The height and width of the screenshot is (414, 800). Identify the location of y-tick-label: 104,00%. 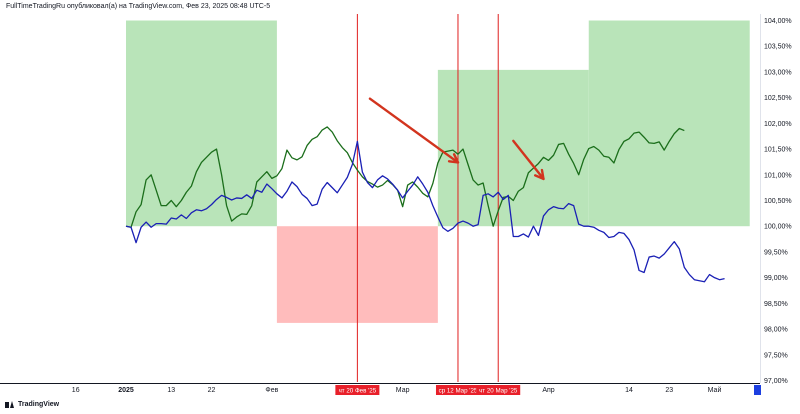
(778, 21).